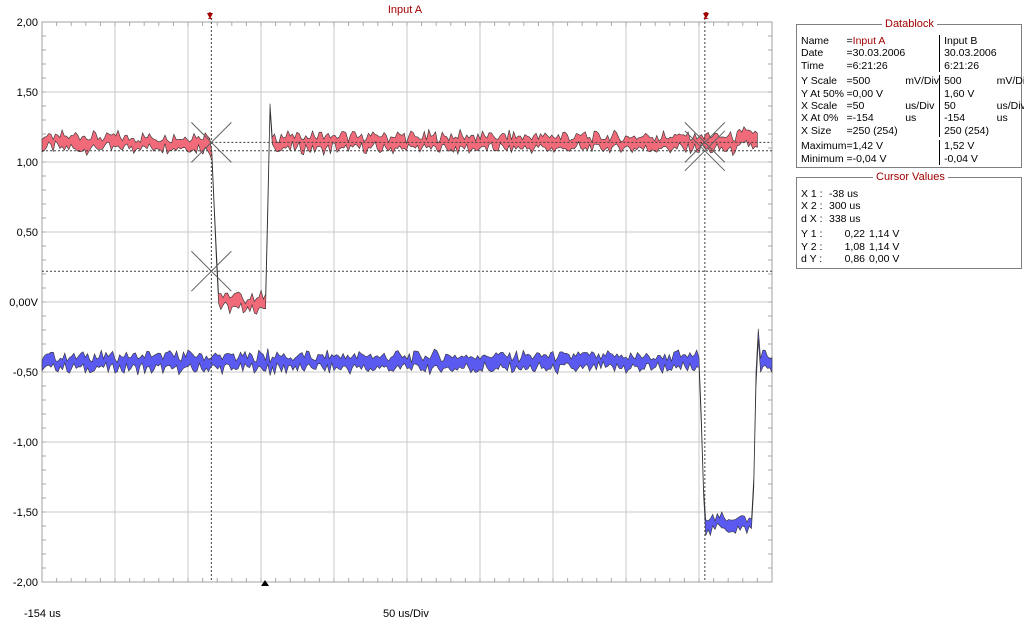 This screenshot has width=1024, height=624. I want to click on datablock-value-b: 1,52 V, so click(968, 146).